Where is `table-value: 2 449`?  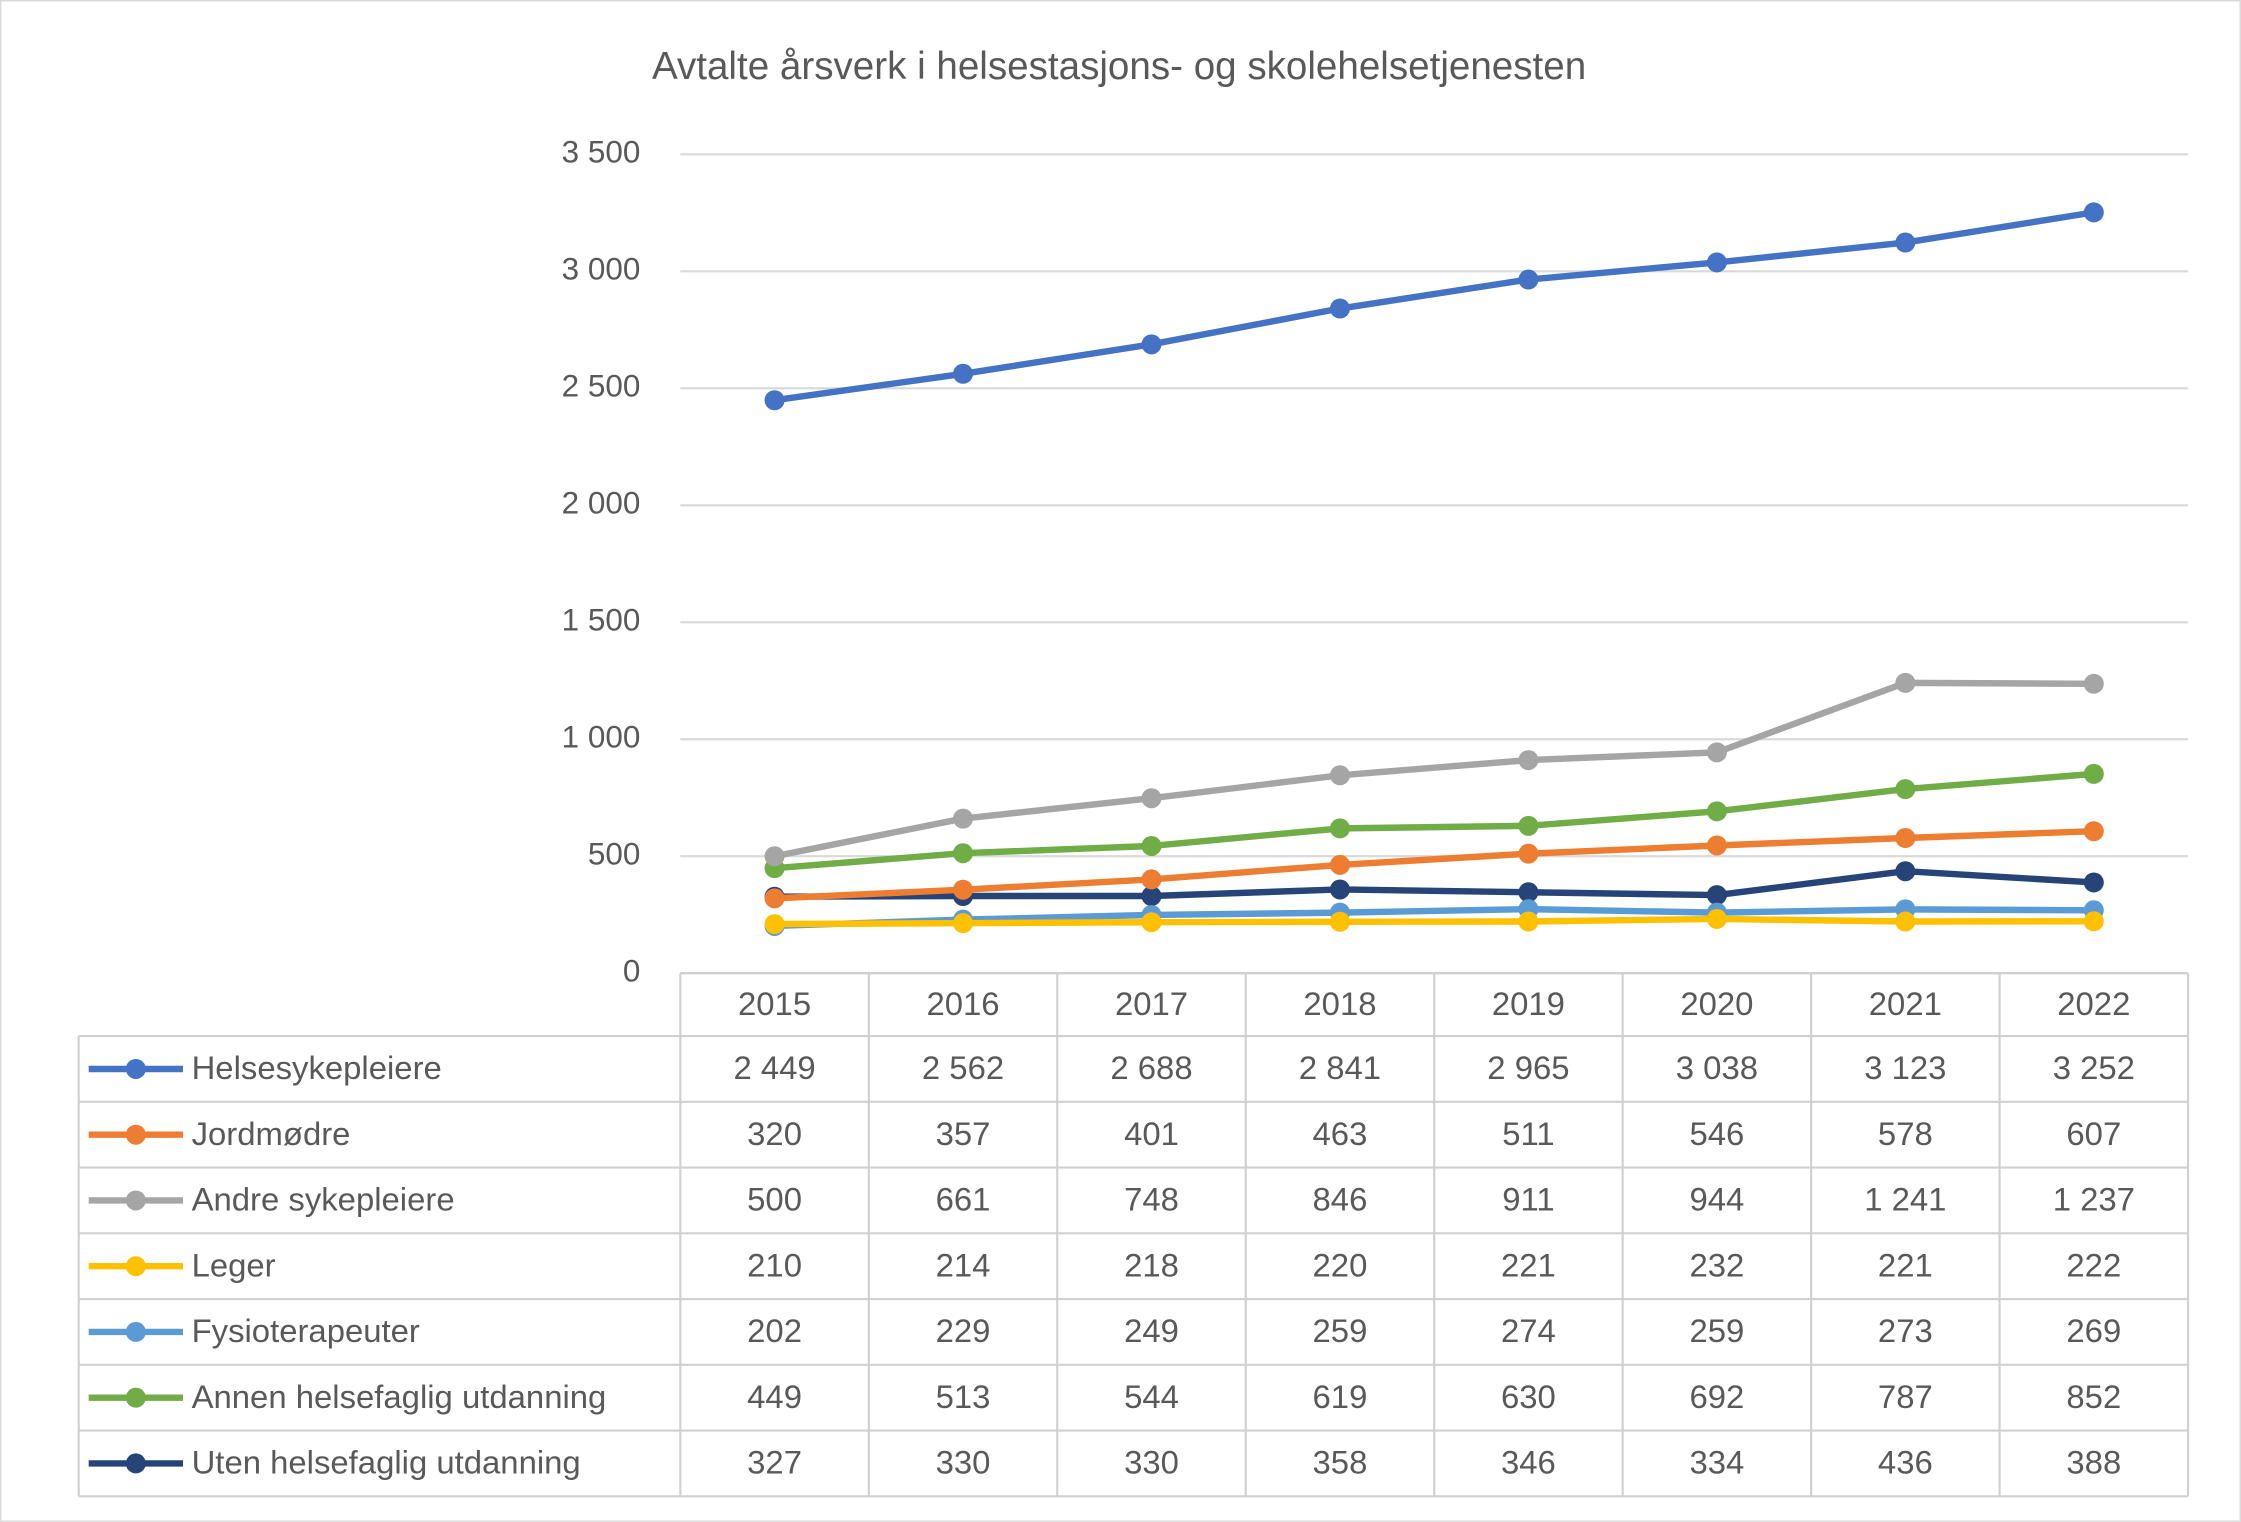
table-value: 2 449 is located at coordinates (774, 1067).